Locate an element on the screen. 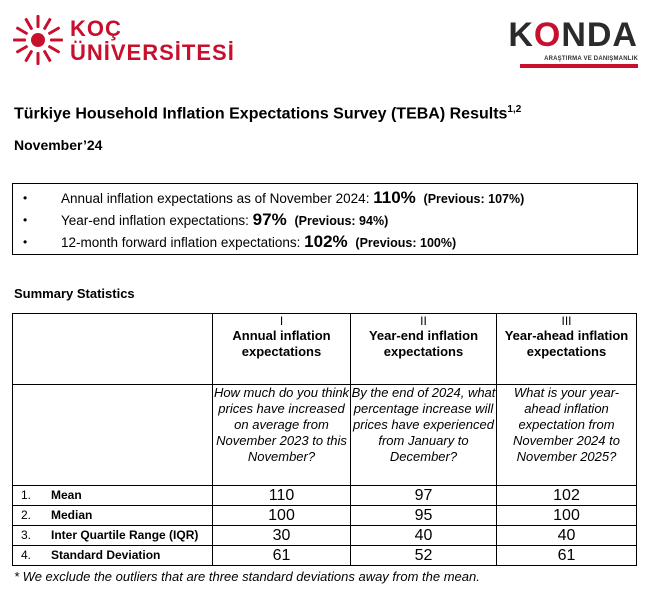  highlight-value: 102% is located at coordinates (326, 241).